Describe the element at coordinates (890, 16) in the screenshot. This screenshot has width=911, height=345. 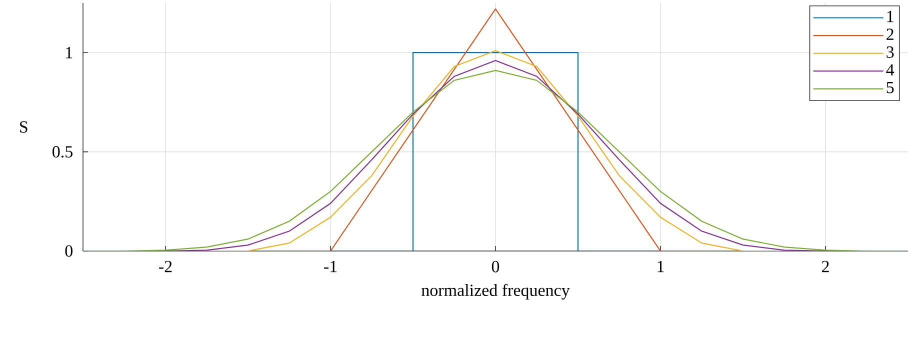
I see `legend-label: 1` at that location.